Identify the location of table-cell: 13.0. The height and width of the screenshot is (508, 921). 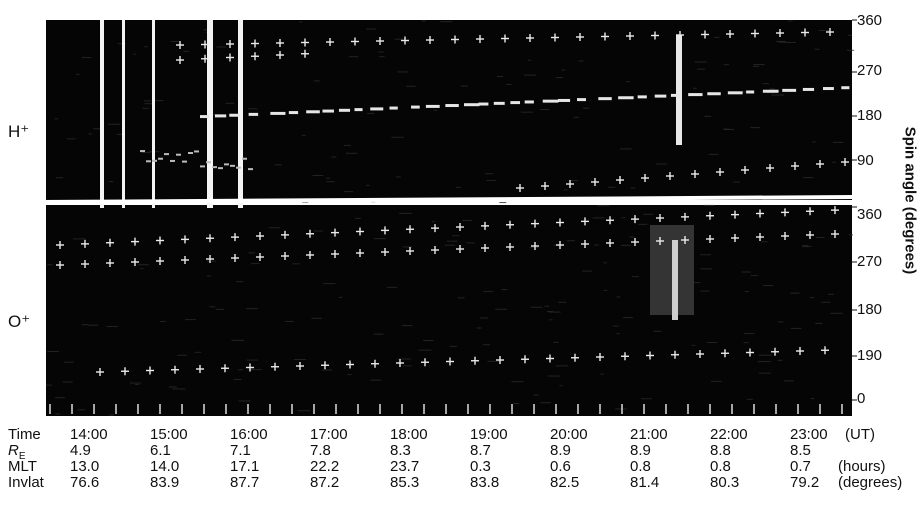
(85, 466).